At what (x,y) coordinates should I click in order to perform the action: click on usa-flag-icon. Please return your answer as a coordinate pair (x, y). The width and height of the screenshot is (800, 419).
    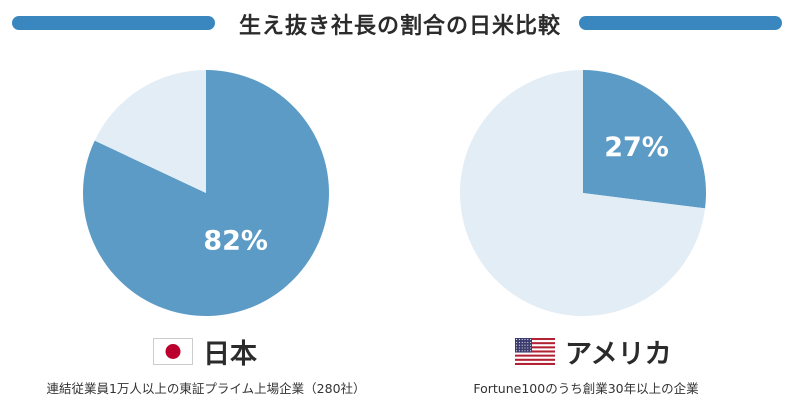
    Looking at the image, I should click on (535, 351).